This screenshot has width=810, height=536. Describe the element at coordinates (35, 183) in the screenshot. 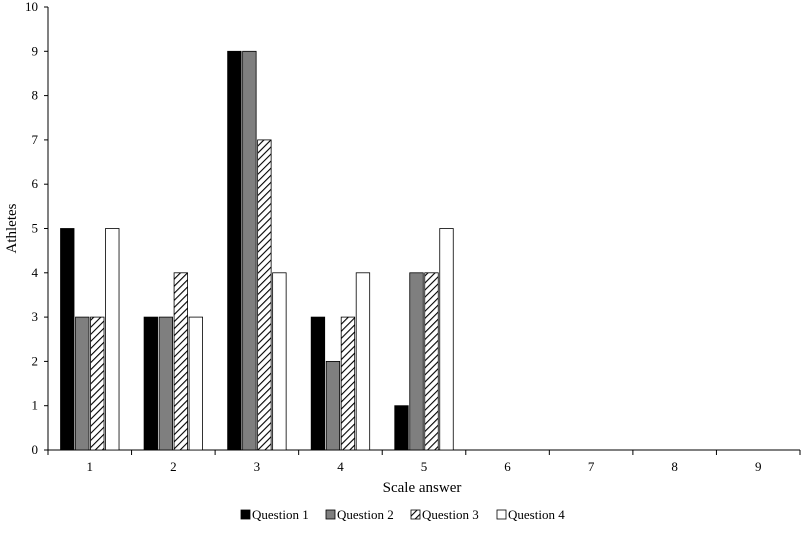

I see `y-tick-label: 6` at that location.